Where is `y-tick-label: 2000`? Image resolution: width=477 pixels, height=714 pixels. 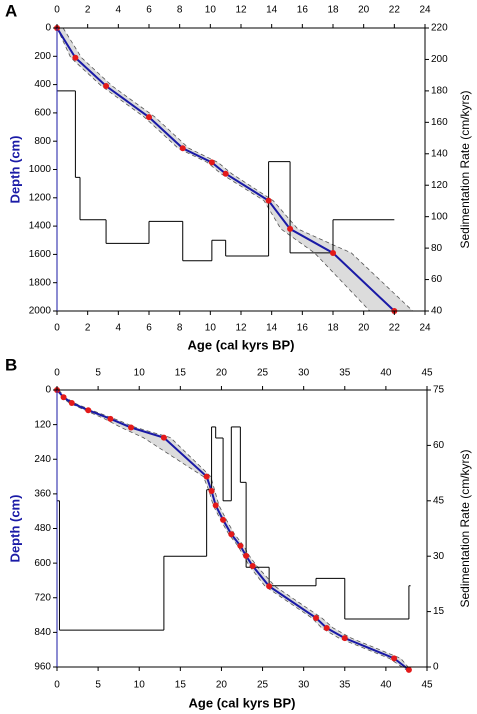 y-tick-label: 2000 is located at coordinates (40, 311).